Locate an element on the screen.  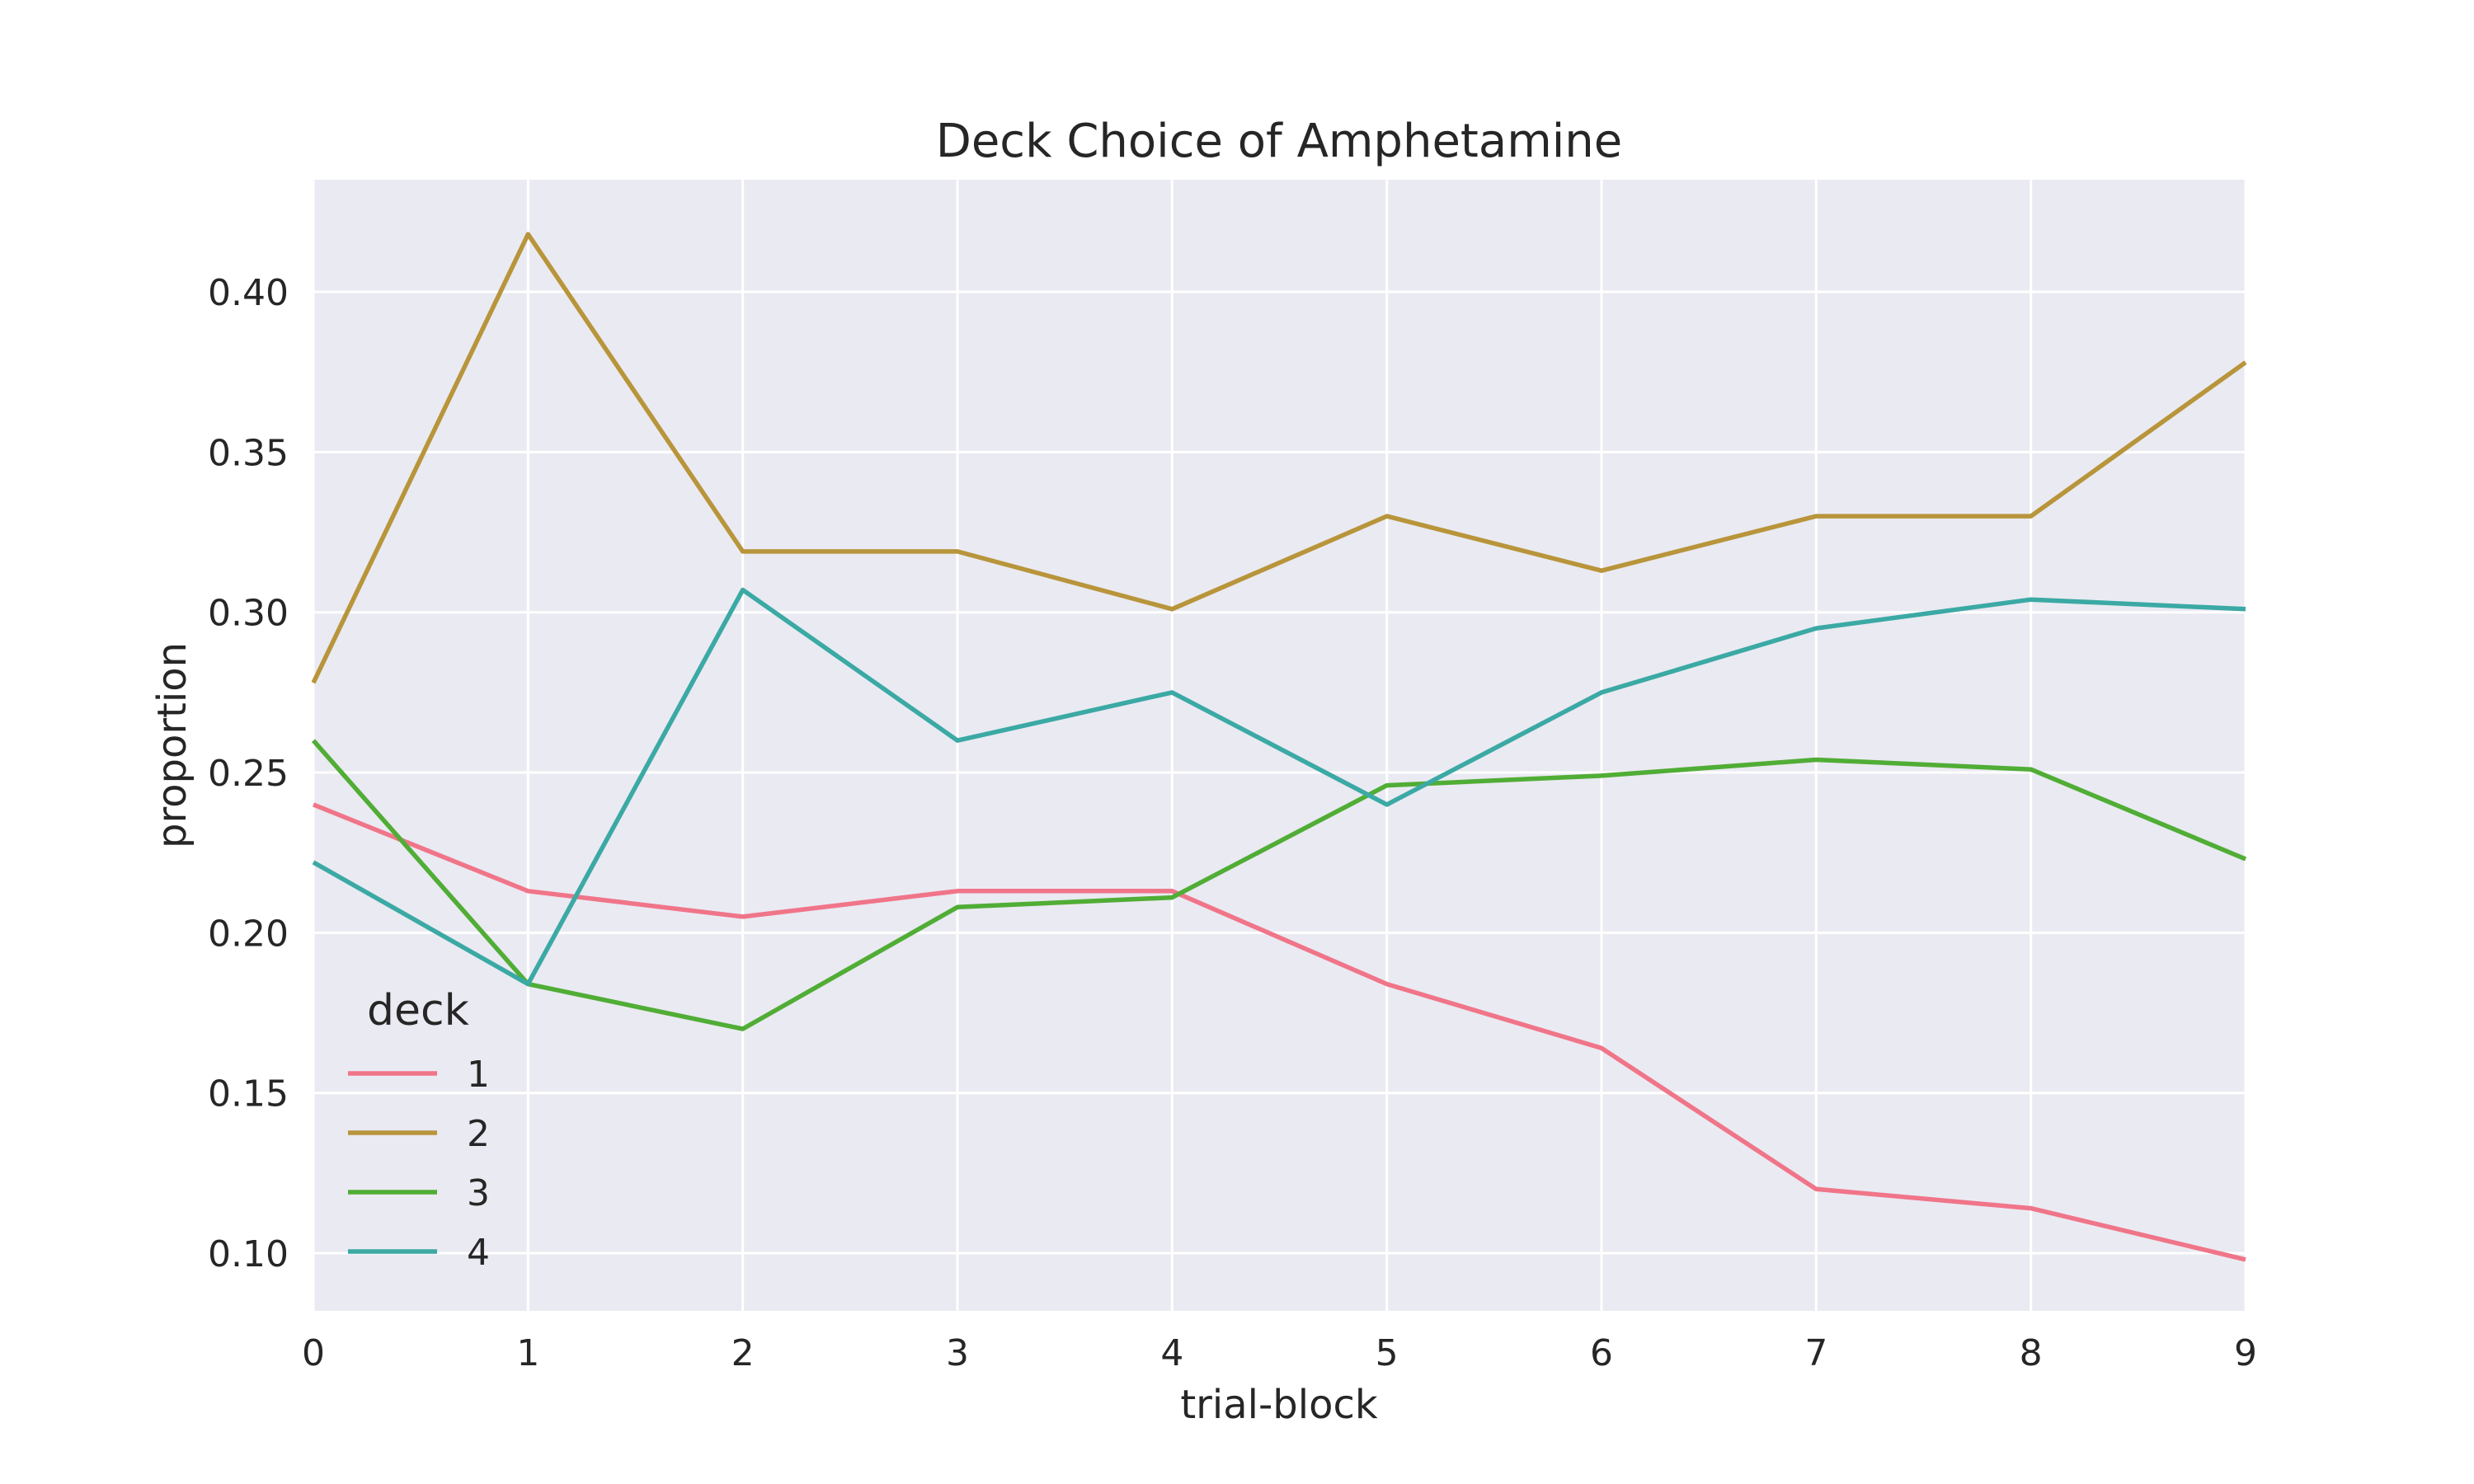
x-tick-labels: 0 1 2 3 4 5 6 7 8 9 is located at coordinates (1279, 1353).